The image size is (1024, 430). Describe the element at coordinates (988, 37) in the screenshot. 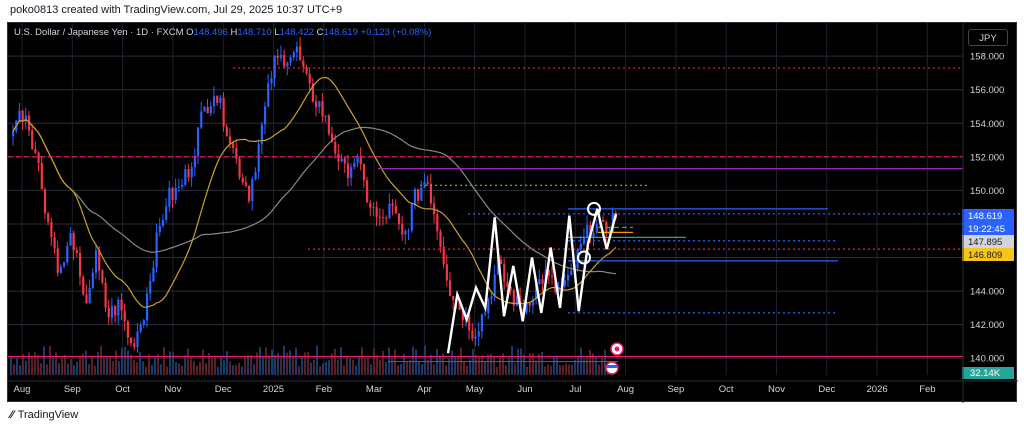

I see `currency-button: JPY` at that location.